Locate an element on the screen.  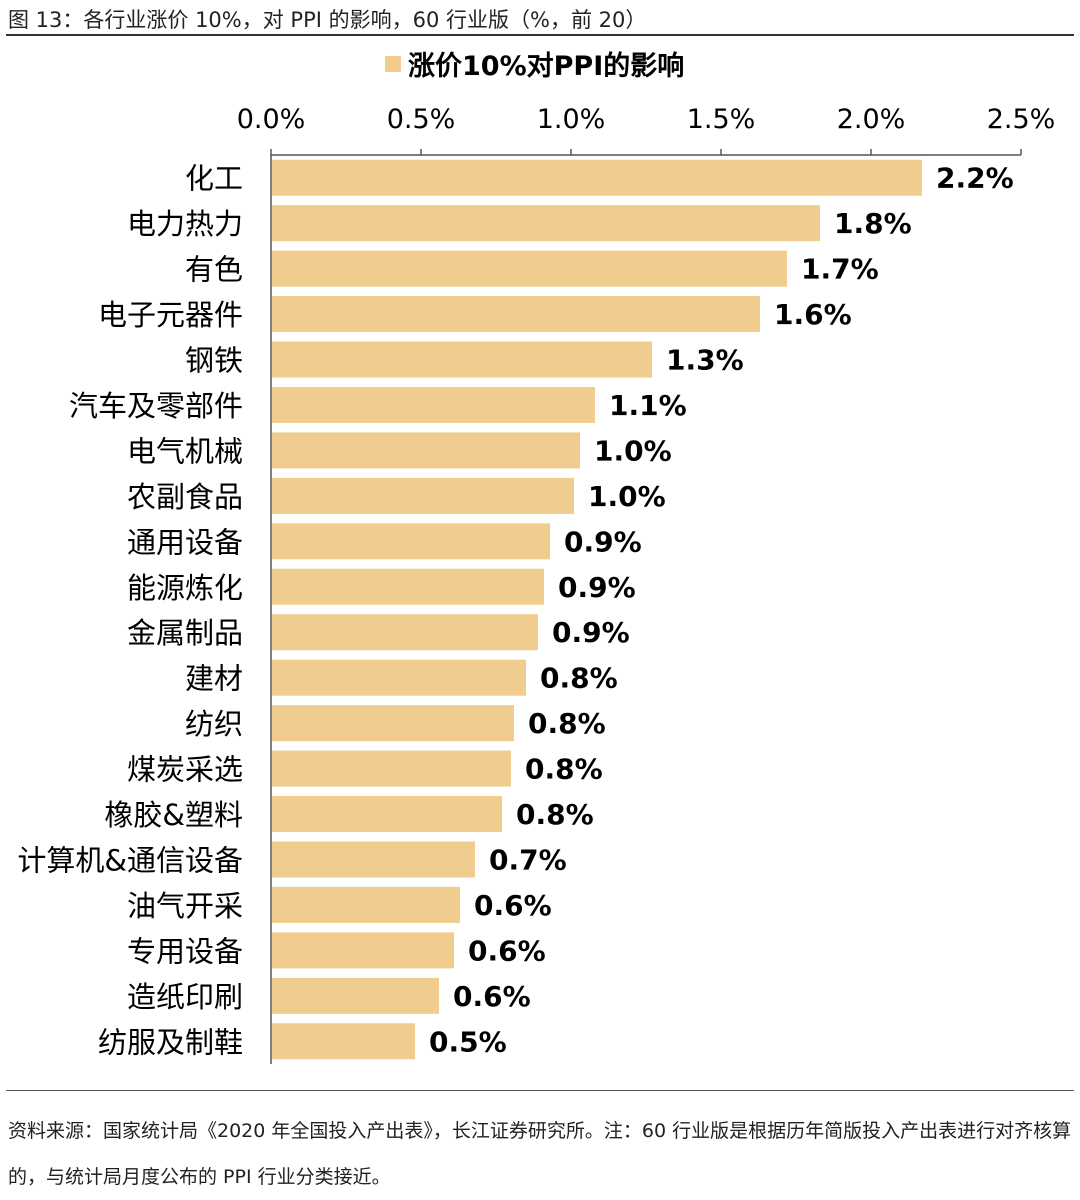
data-label: 1.6% is located at coordinates (813, 314).